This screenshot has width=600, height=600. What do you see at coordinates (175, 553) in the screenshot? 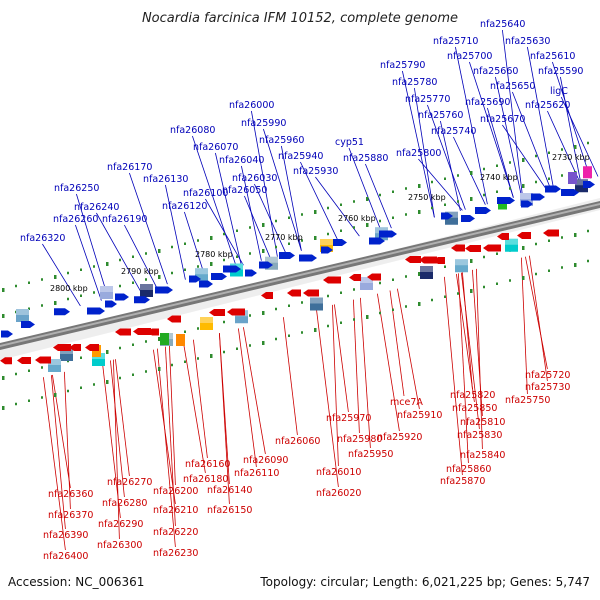
I see `minus-strand-gene-label: nfa26230` at bounding box center [175, 553].